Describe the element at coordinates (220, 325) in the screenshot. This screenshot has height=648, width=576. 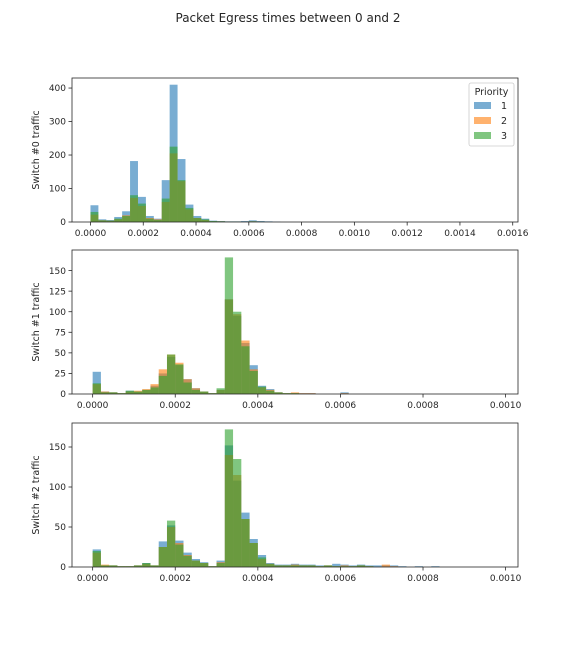
I see `panel-1-bars` at that location.